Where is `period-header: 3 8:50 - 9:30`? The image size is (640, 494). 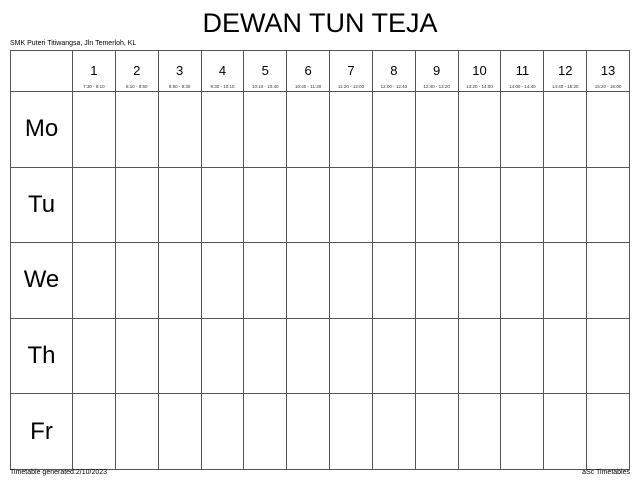 period-header: 3 8:50 - 9:30 is located at coordinates (179, 71).